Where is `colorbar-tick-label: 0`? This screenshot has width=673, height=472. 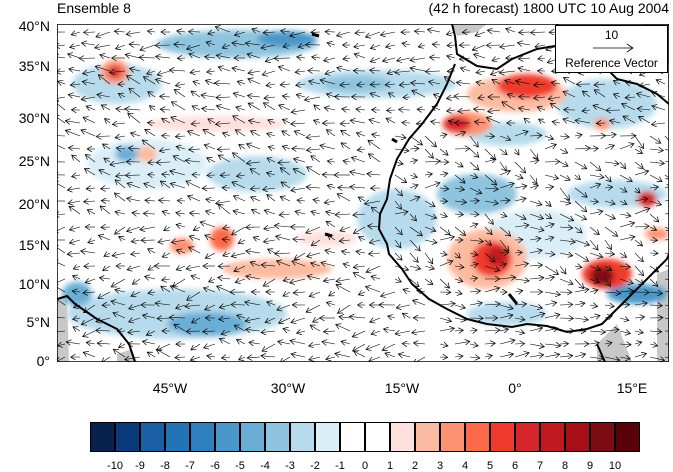 colorbar-tick-label: 0 is located at coordinates (365, 466).